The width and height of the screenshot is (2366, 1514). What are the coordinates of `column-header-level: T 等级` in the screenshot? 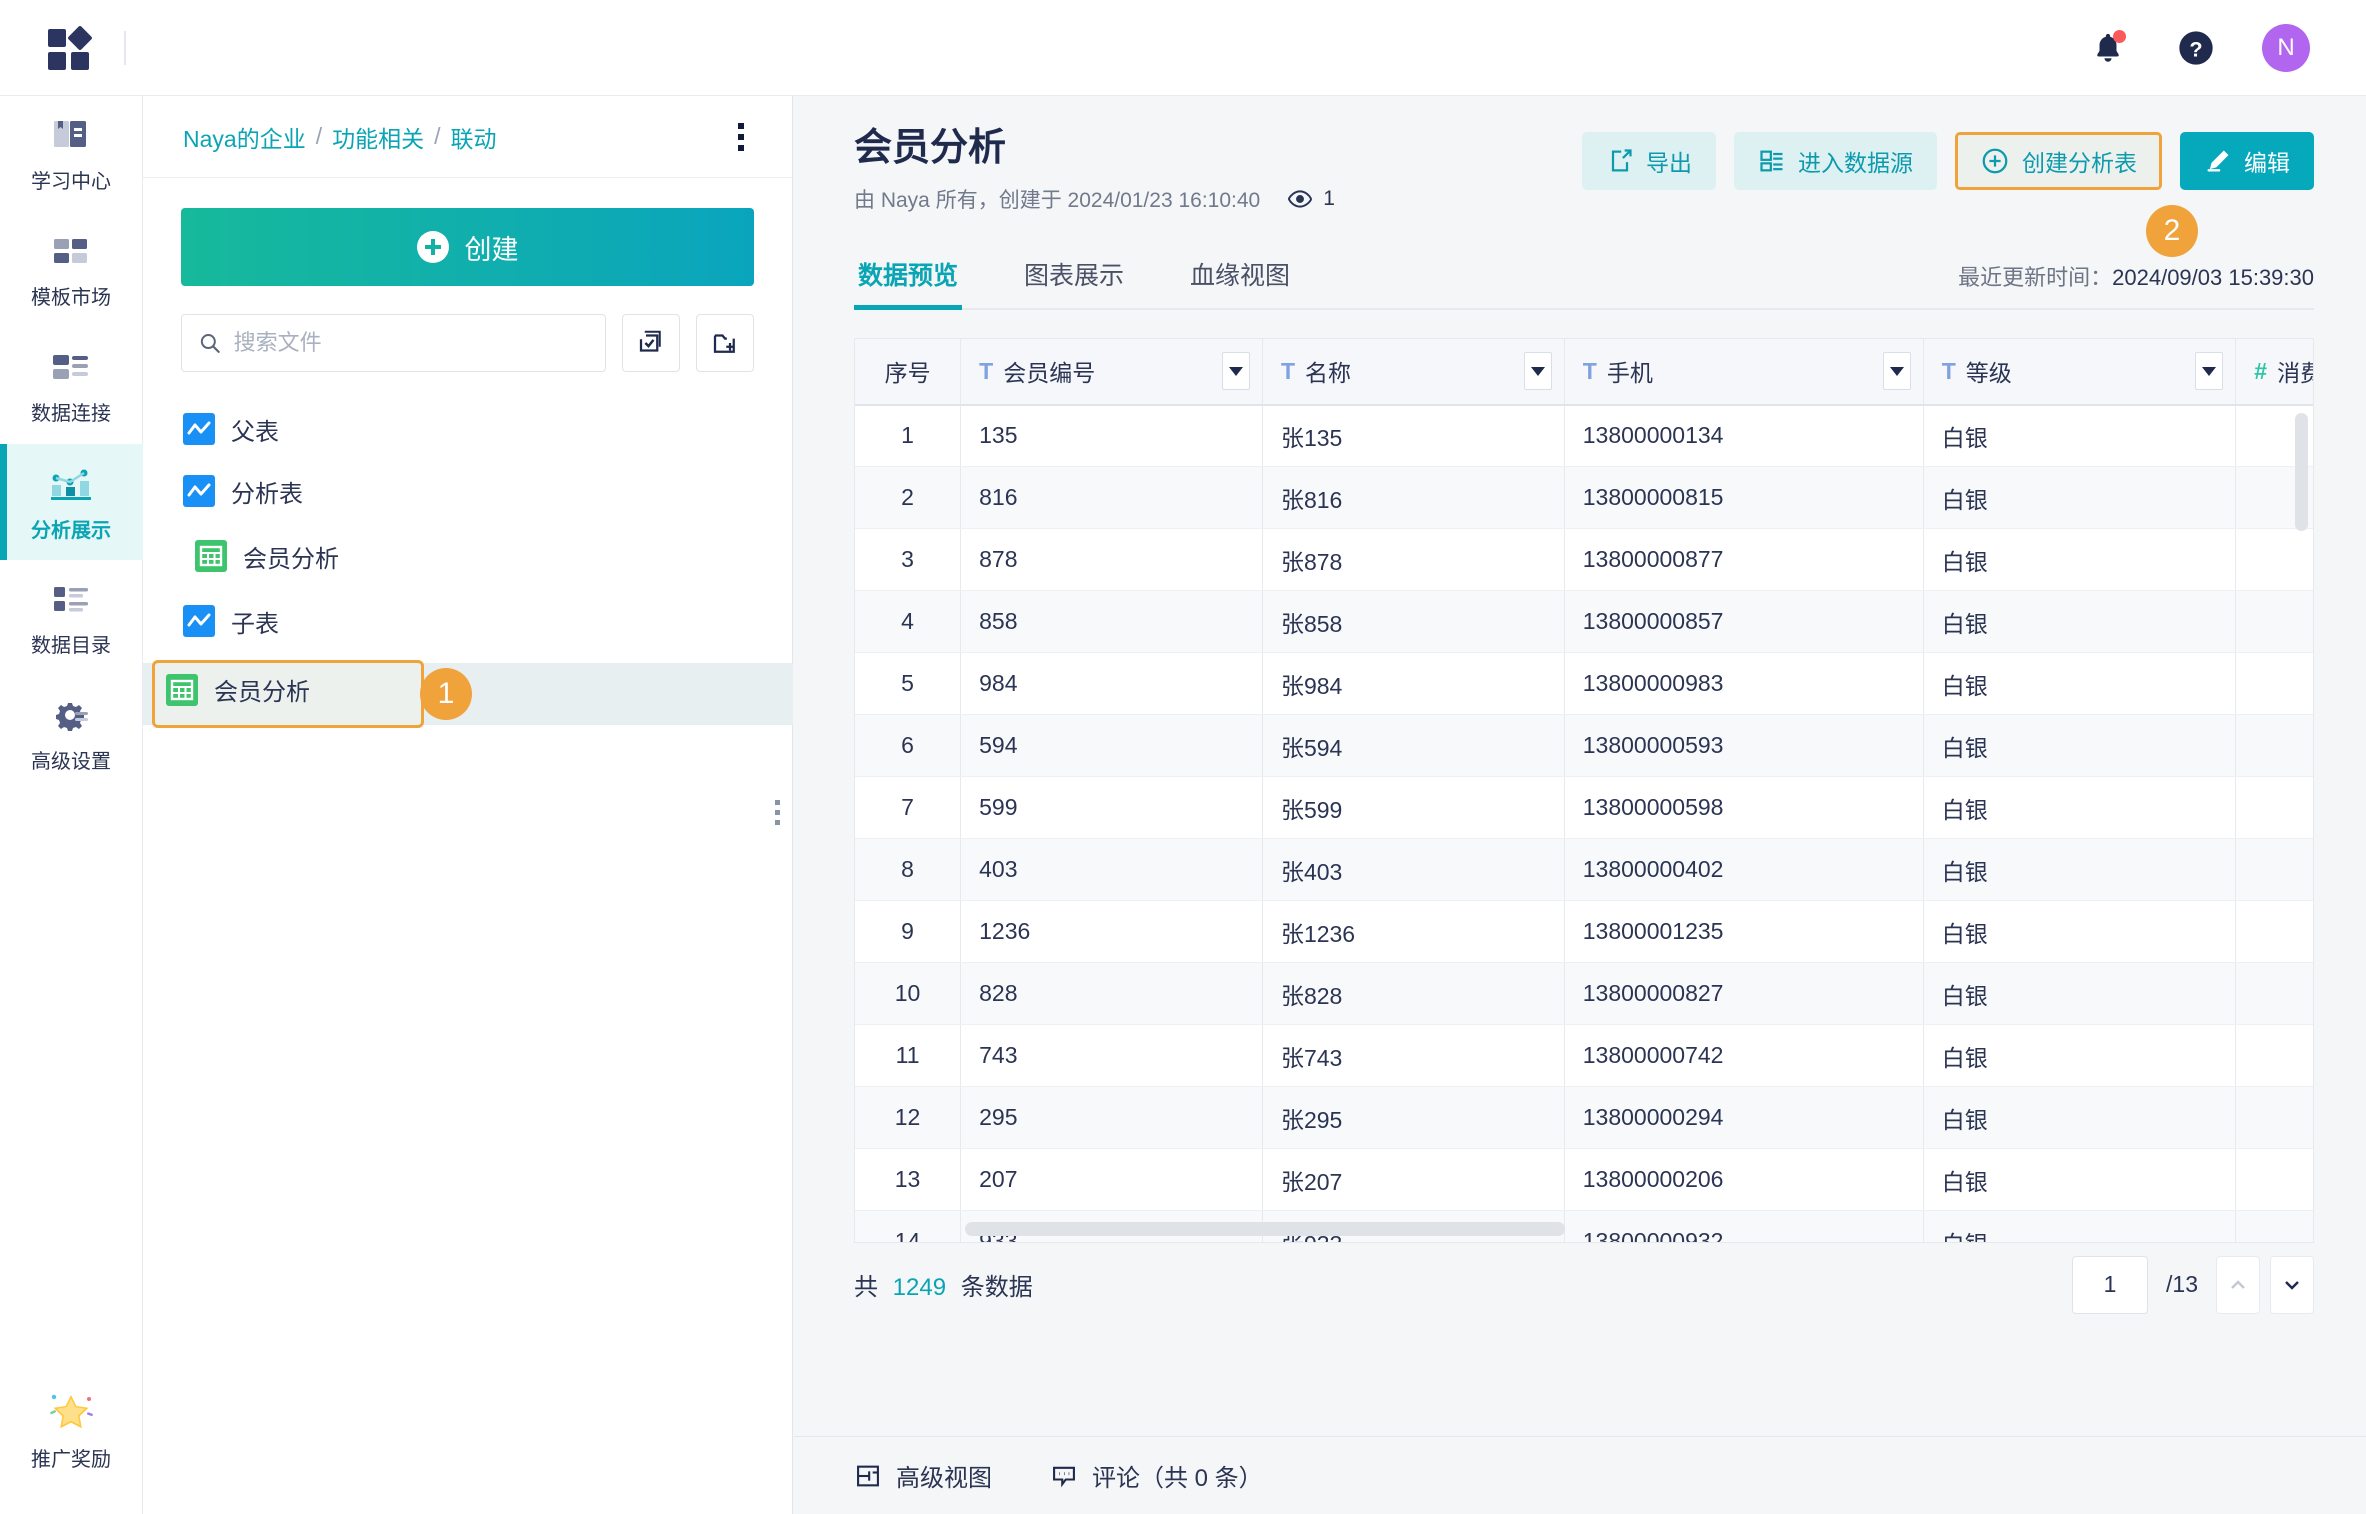 It's located at (2080, 372).